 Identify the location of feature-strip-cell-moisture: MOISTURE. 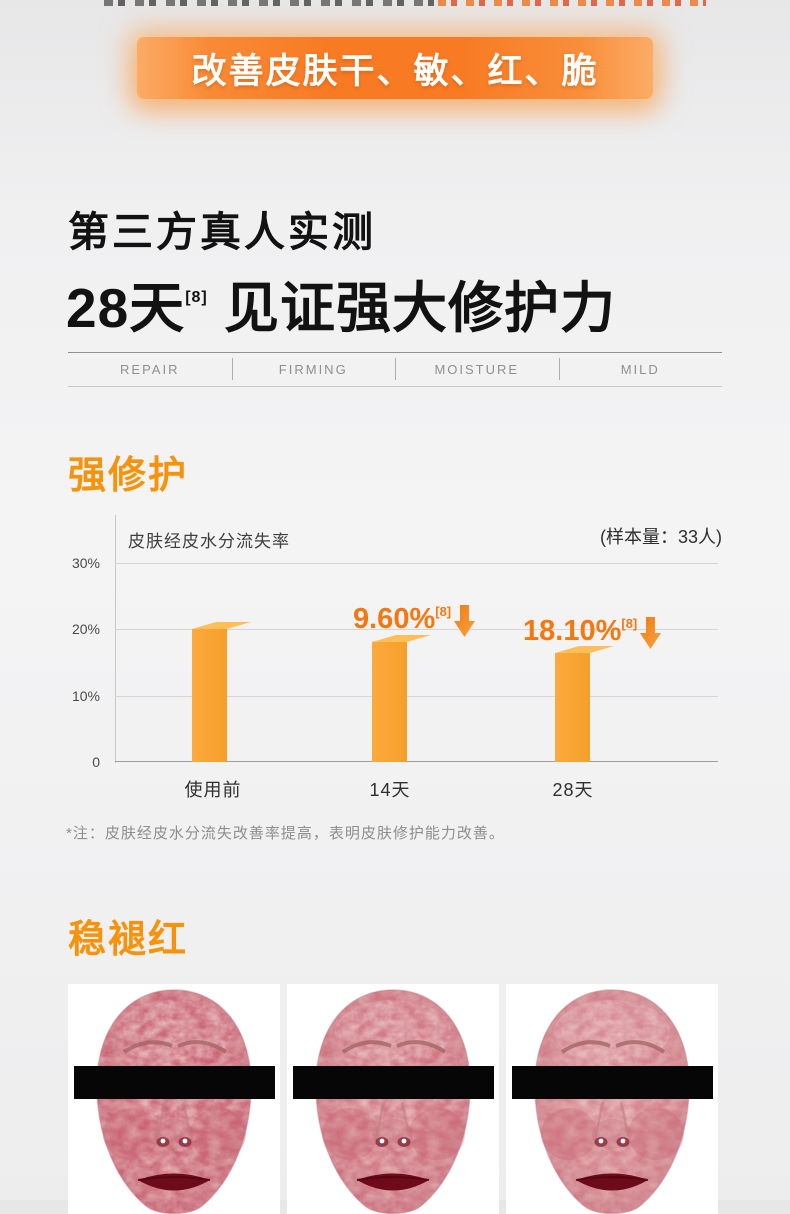
(477, 369).